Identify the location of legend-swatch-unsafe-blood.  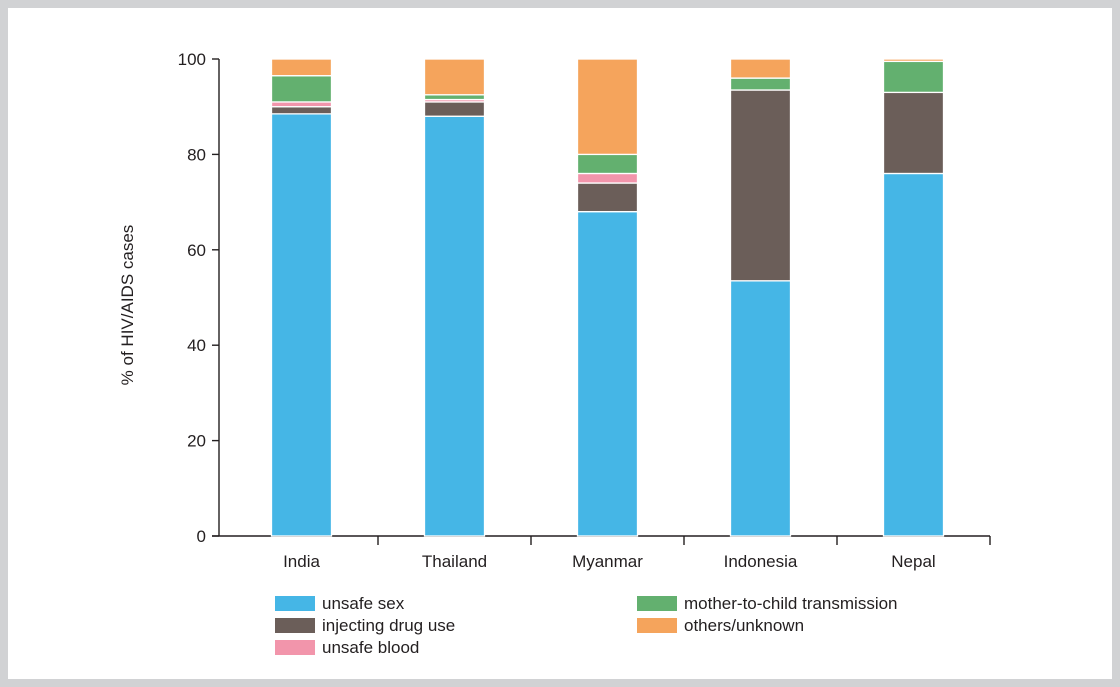
(295, 647).